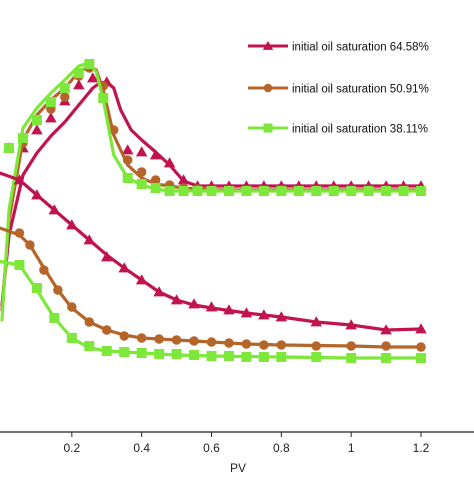  Describe the element at coordinates (360, 48) in the screenshot. I see `legend-label: initial oil saturation 64.58%` at that location.